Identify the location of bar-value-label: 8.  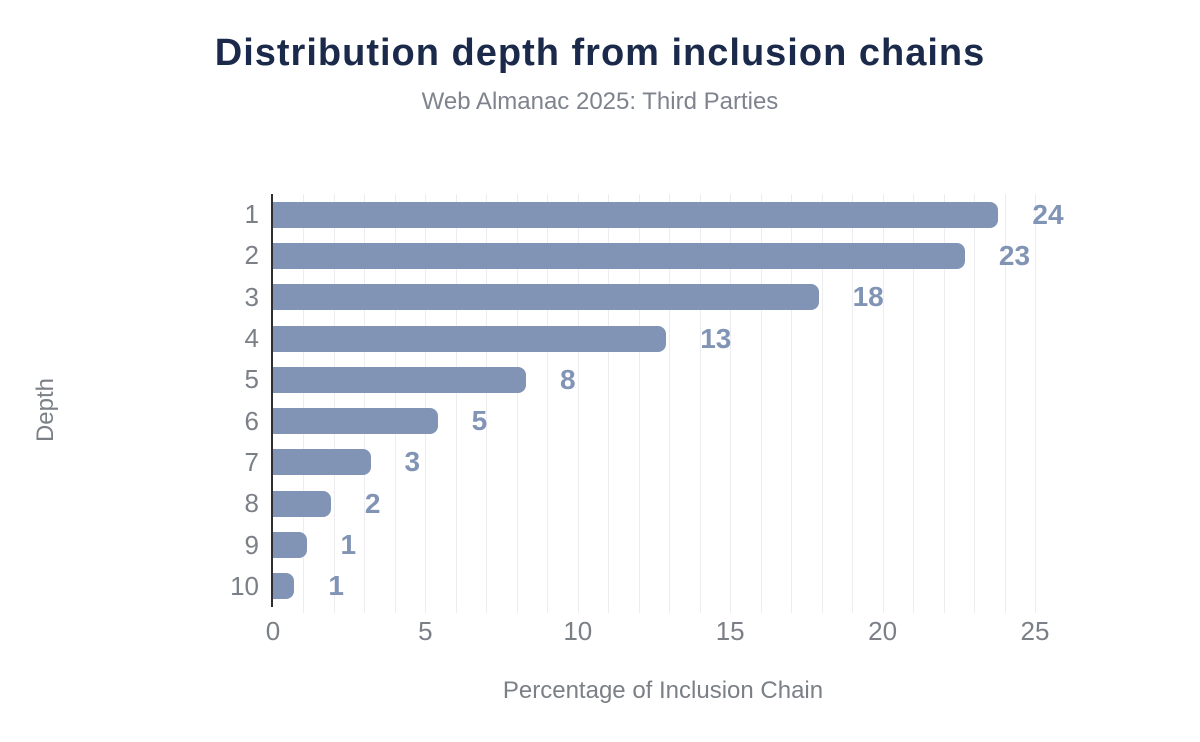
(567, 379).